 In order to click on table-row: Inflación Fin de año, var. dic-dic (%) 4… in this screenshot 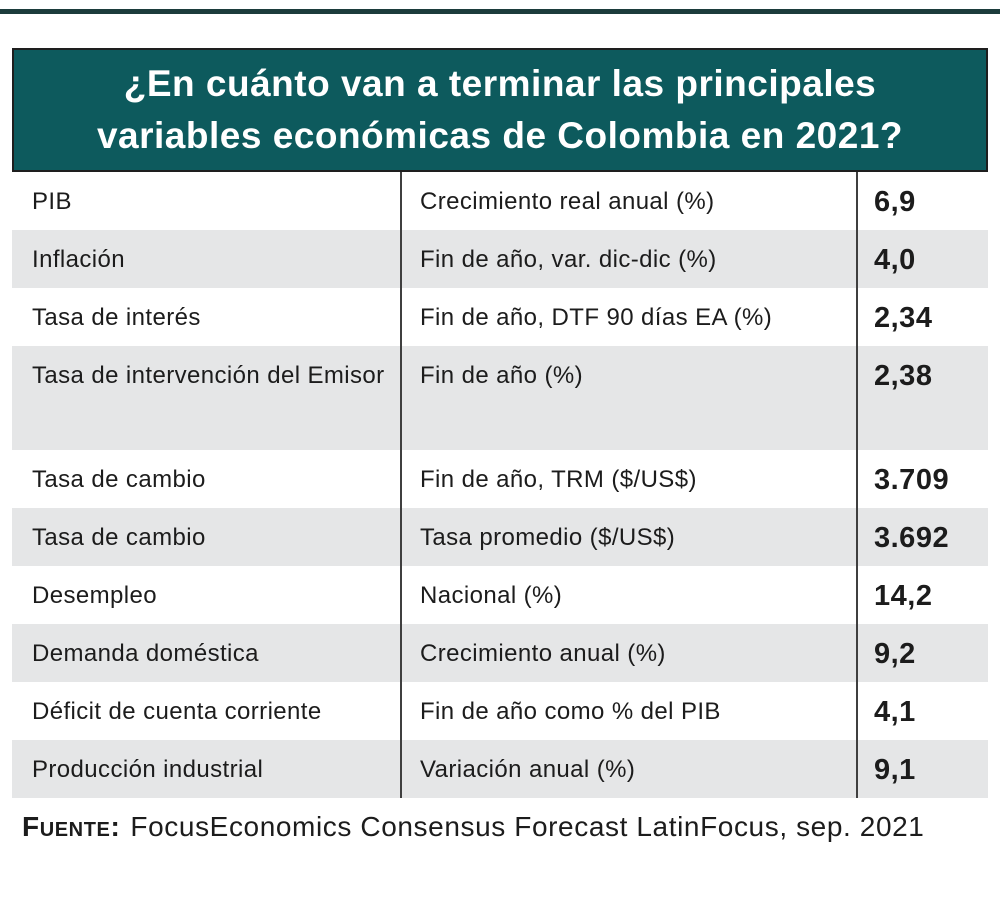, I will do `click(500, 259)`.